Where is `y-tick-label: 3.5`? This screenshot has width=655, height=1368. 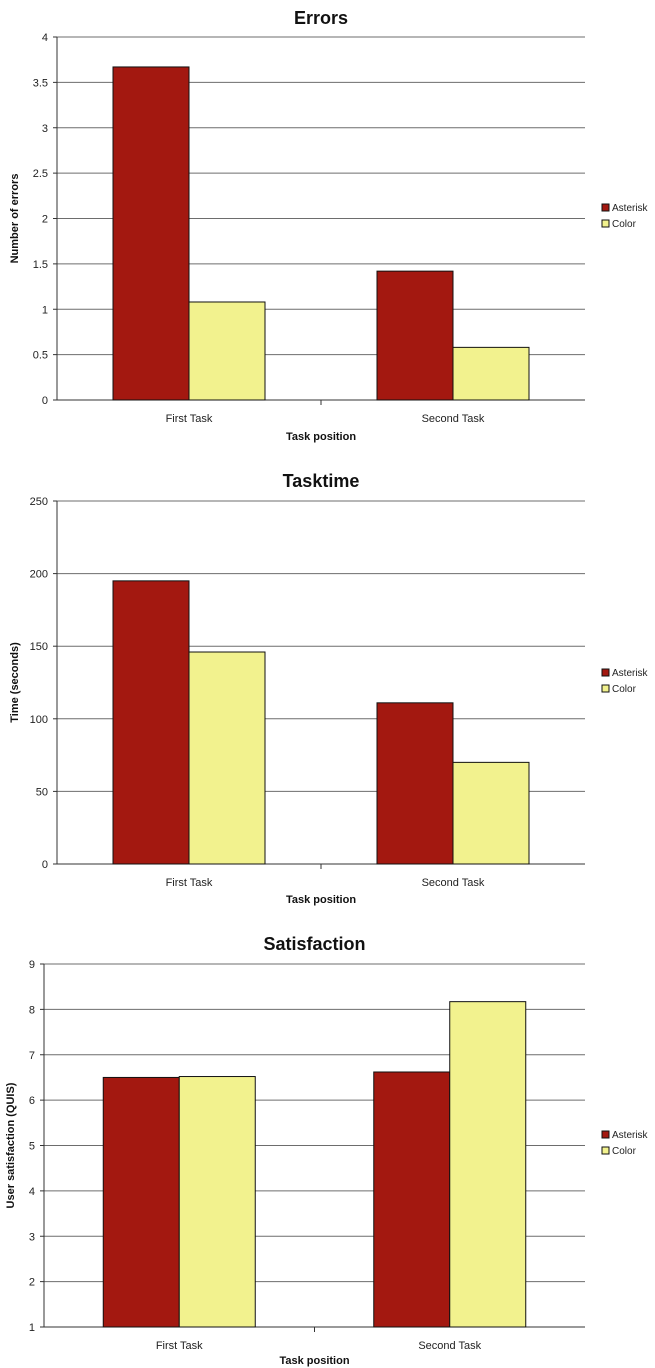
y-tick-label: 3.5 is located at coordinates (40, 83).